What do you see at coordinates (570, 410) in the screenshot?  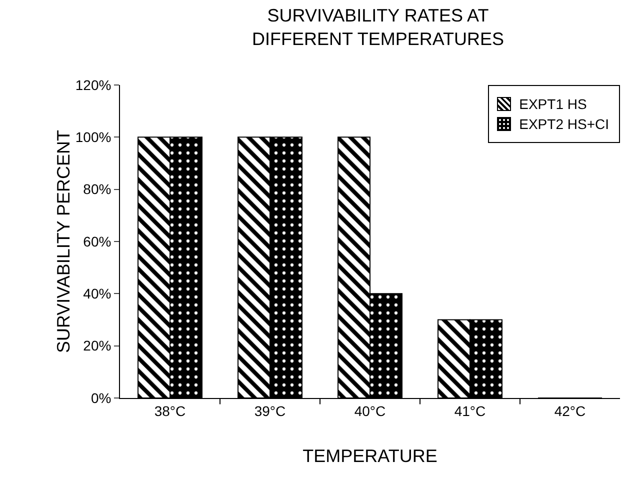 I see `x-tick-label: 42°C` at bounding box center [570, 410].